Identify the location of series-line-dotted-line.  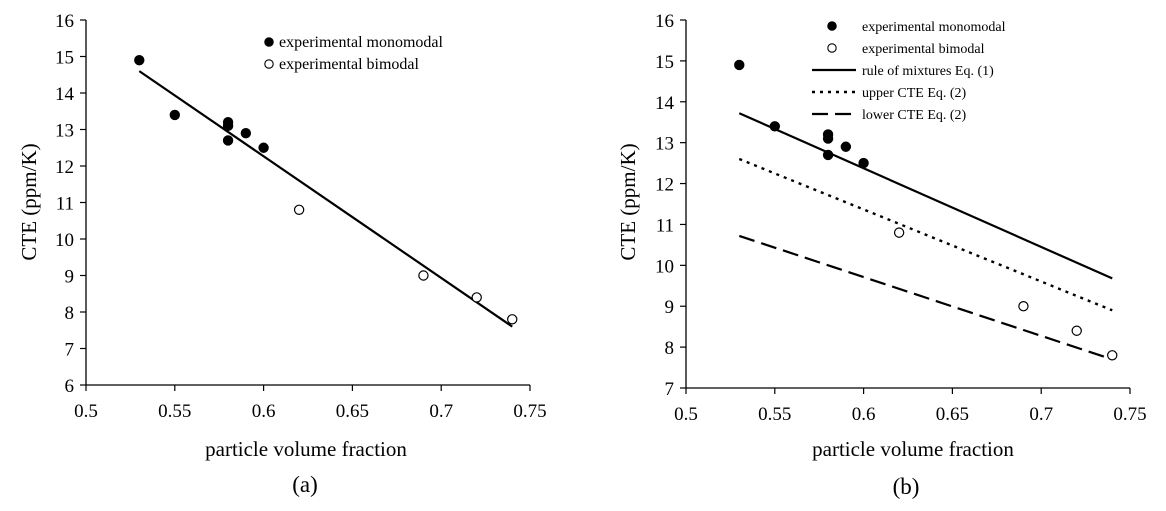
(925, 234).